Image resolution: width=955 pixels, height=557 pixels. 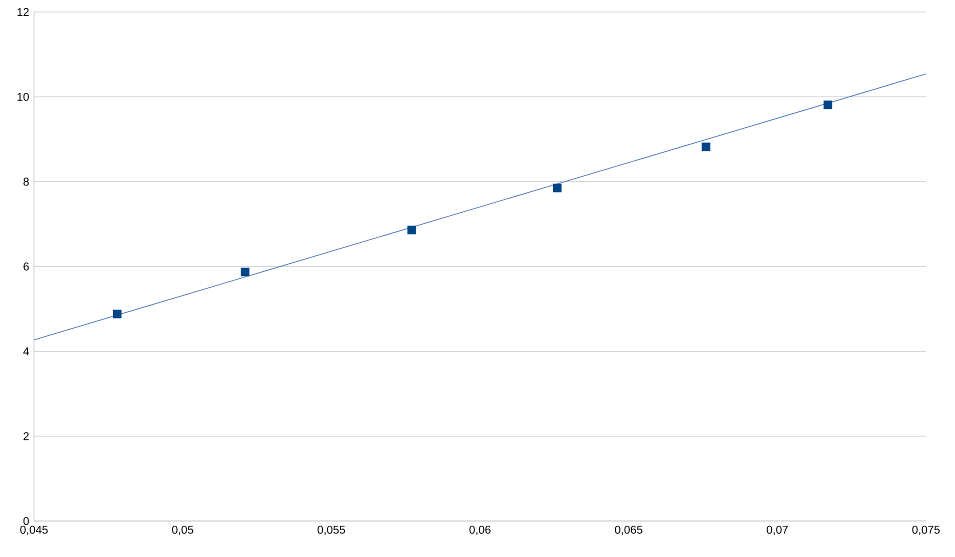 I want to click on x-tick-label: 0,065, so click(x=628, y=531).